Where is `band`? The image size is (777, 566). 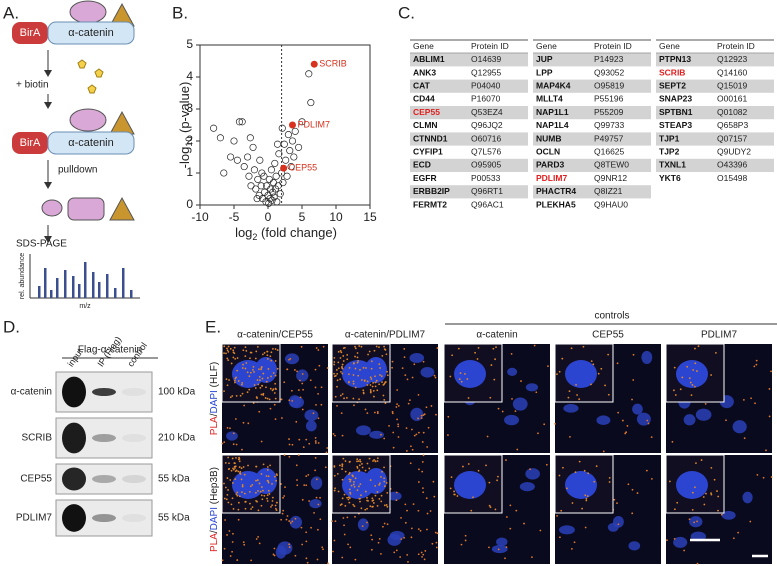
band is located at coordinates (74, 518).